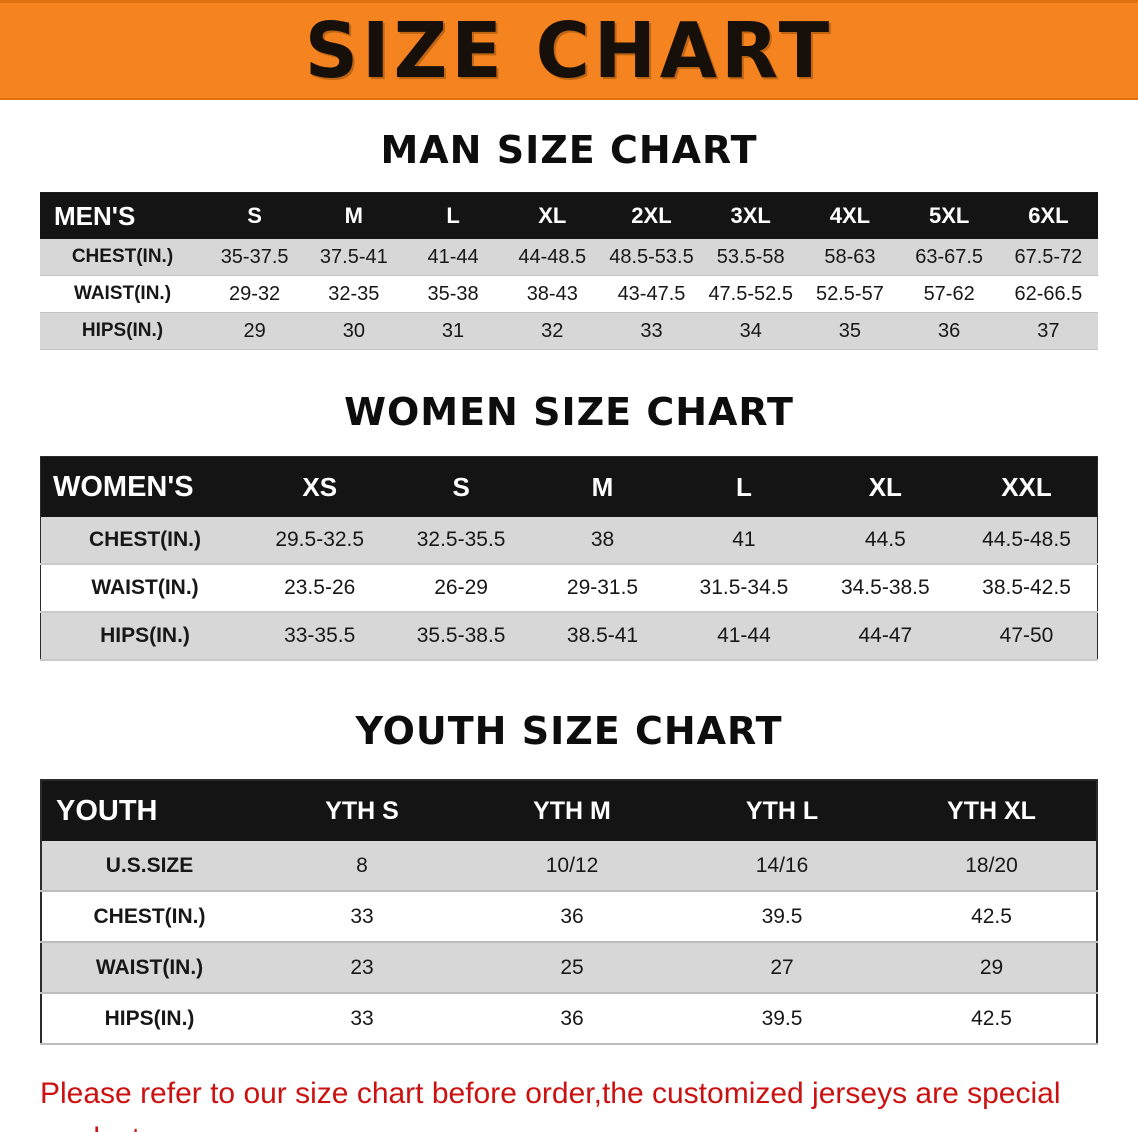 This screenshot has width=1138, height=1132. I want to click on size-column-header: 6XL, so click(1048, 215).